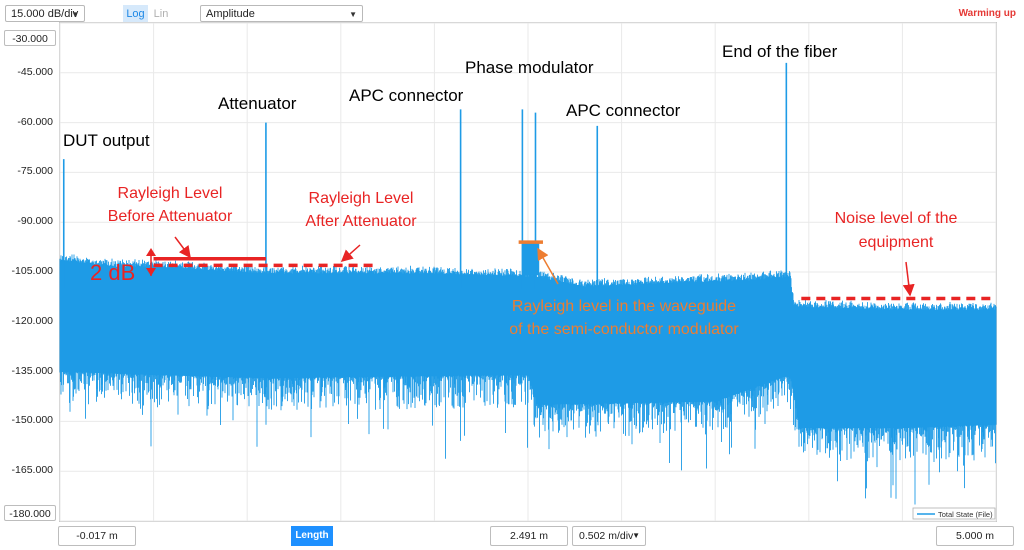 The height and width of the screenshot is (550, 1024). Describe the element at coordinates (529, 67) in the screenshot. I see `annotation-label: Phase modulator` at that location.